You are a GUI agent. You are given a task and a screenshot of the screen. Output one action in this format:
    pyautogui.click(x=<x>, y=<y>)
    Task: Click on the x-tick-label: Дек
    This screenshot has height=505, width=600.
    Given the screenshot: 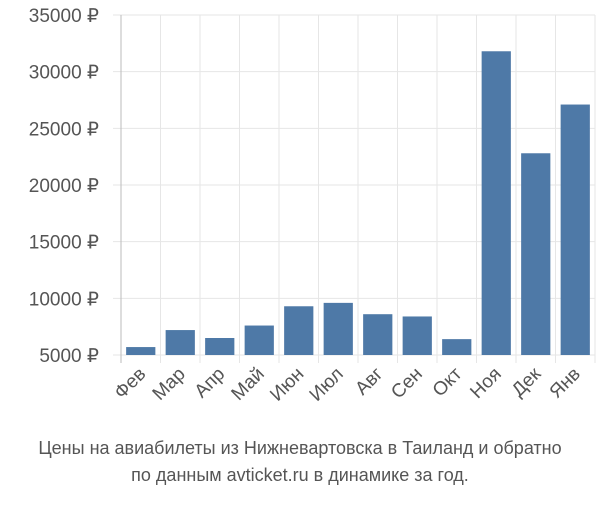 What is the action you would take?
    pyautogui.click(x=527, y=382)
    